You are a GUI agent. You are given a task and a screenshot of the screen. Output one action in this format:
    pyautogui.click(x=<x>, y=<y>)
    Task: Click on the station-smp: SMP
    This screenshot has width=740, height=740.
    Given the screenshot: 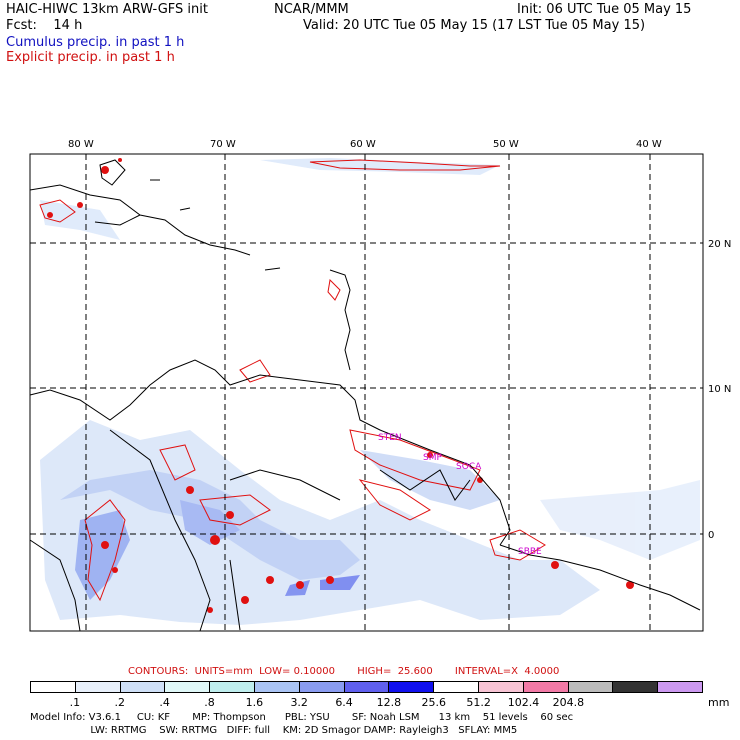 What is the action you would take?
    pyautogui.click(x=432, y=458)
    